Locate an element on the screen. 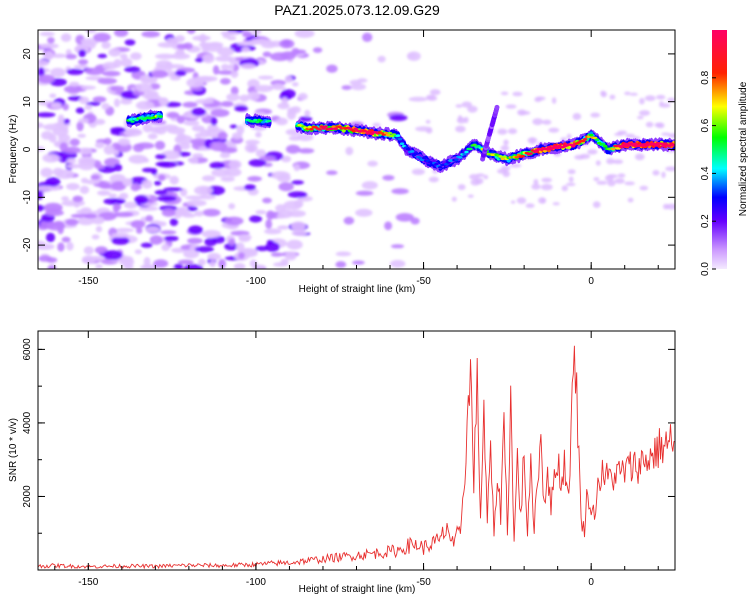 This screenshot has width=750, height=600. x-tick-label: -50 is located at coordinates (423, 281).